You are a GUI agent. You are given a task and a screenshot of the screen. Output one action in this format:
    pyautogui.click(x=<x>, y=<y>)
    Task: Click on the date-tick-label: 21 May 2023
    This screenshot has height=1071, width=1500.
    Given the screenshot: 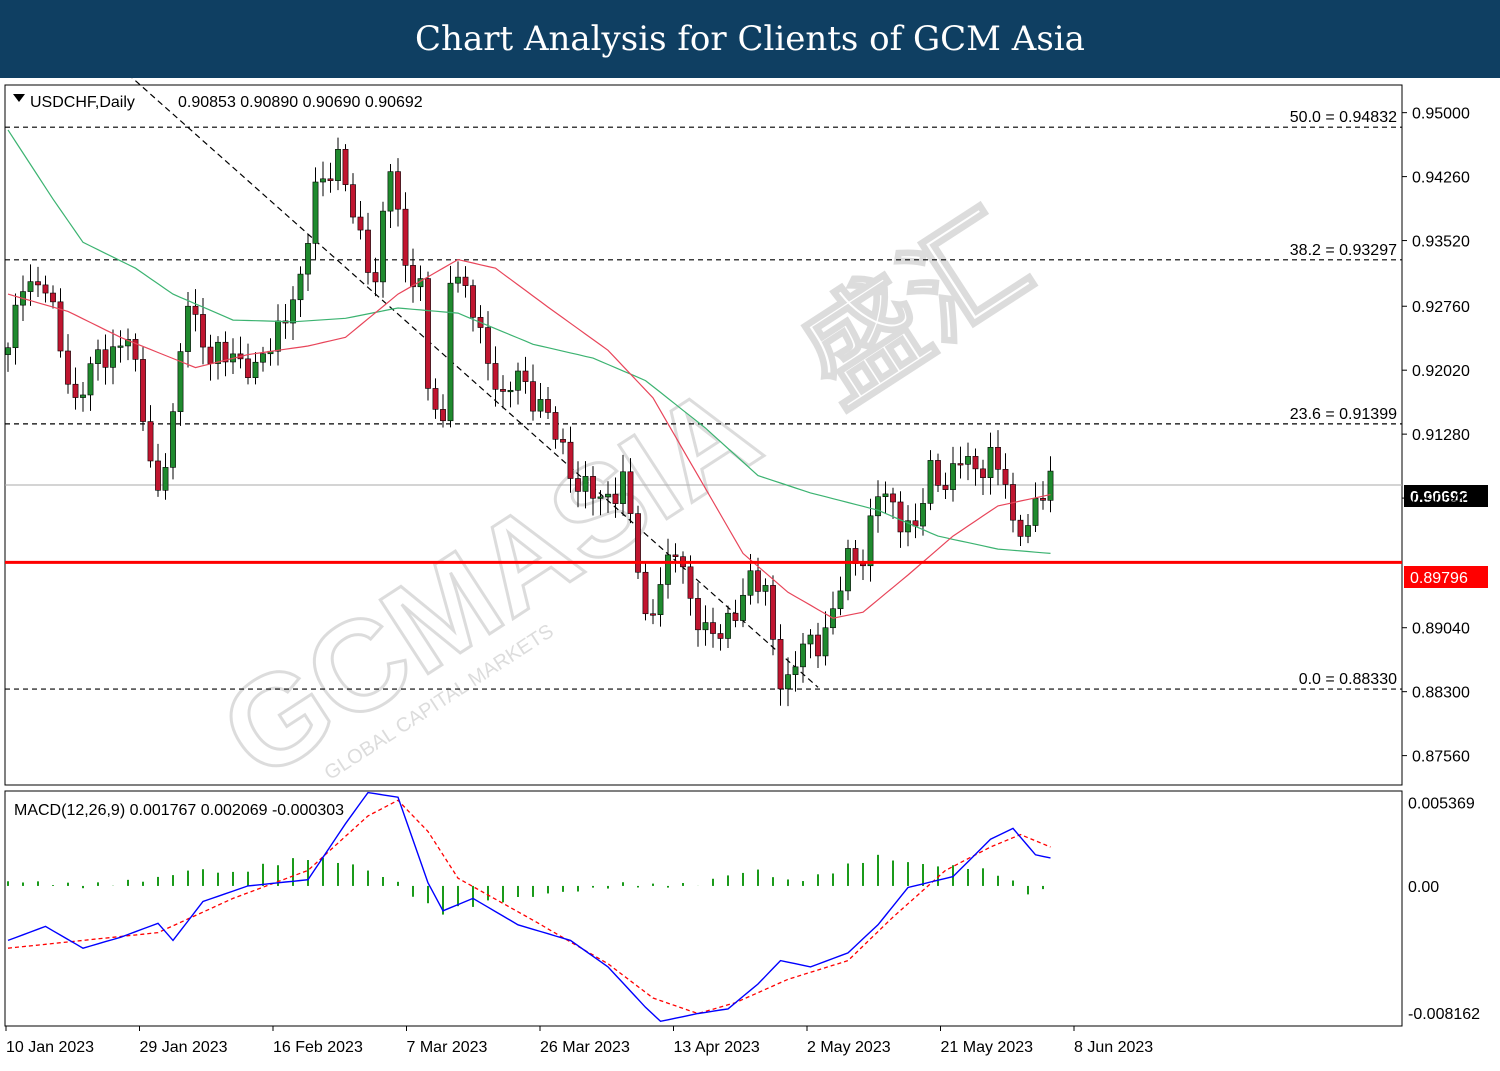 What is the action you would take?
    pyautogui.click(x=987, y=1047)
    